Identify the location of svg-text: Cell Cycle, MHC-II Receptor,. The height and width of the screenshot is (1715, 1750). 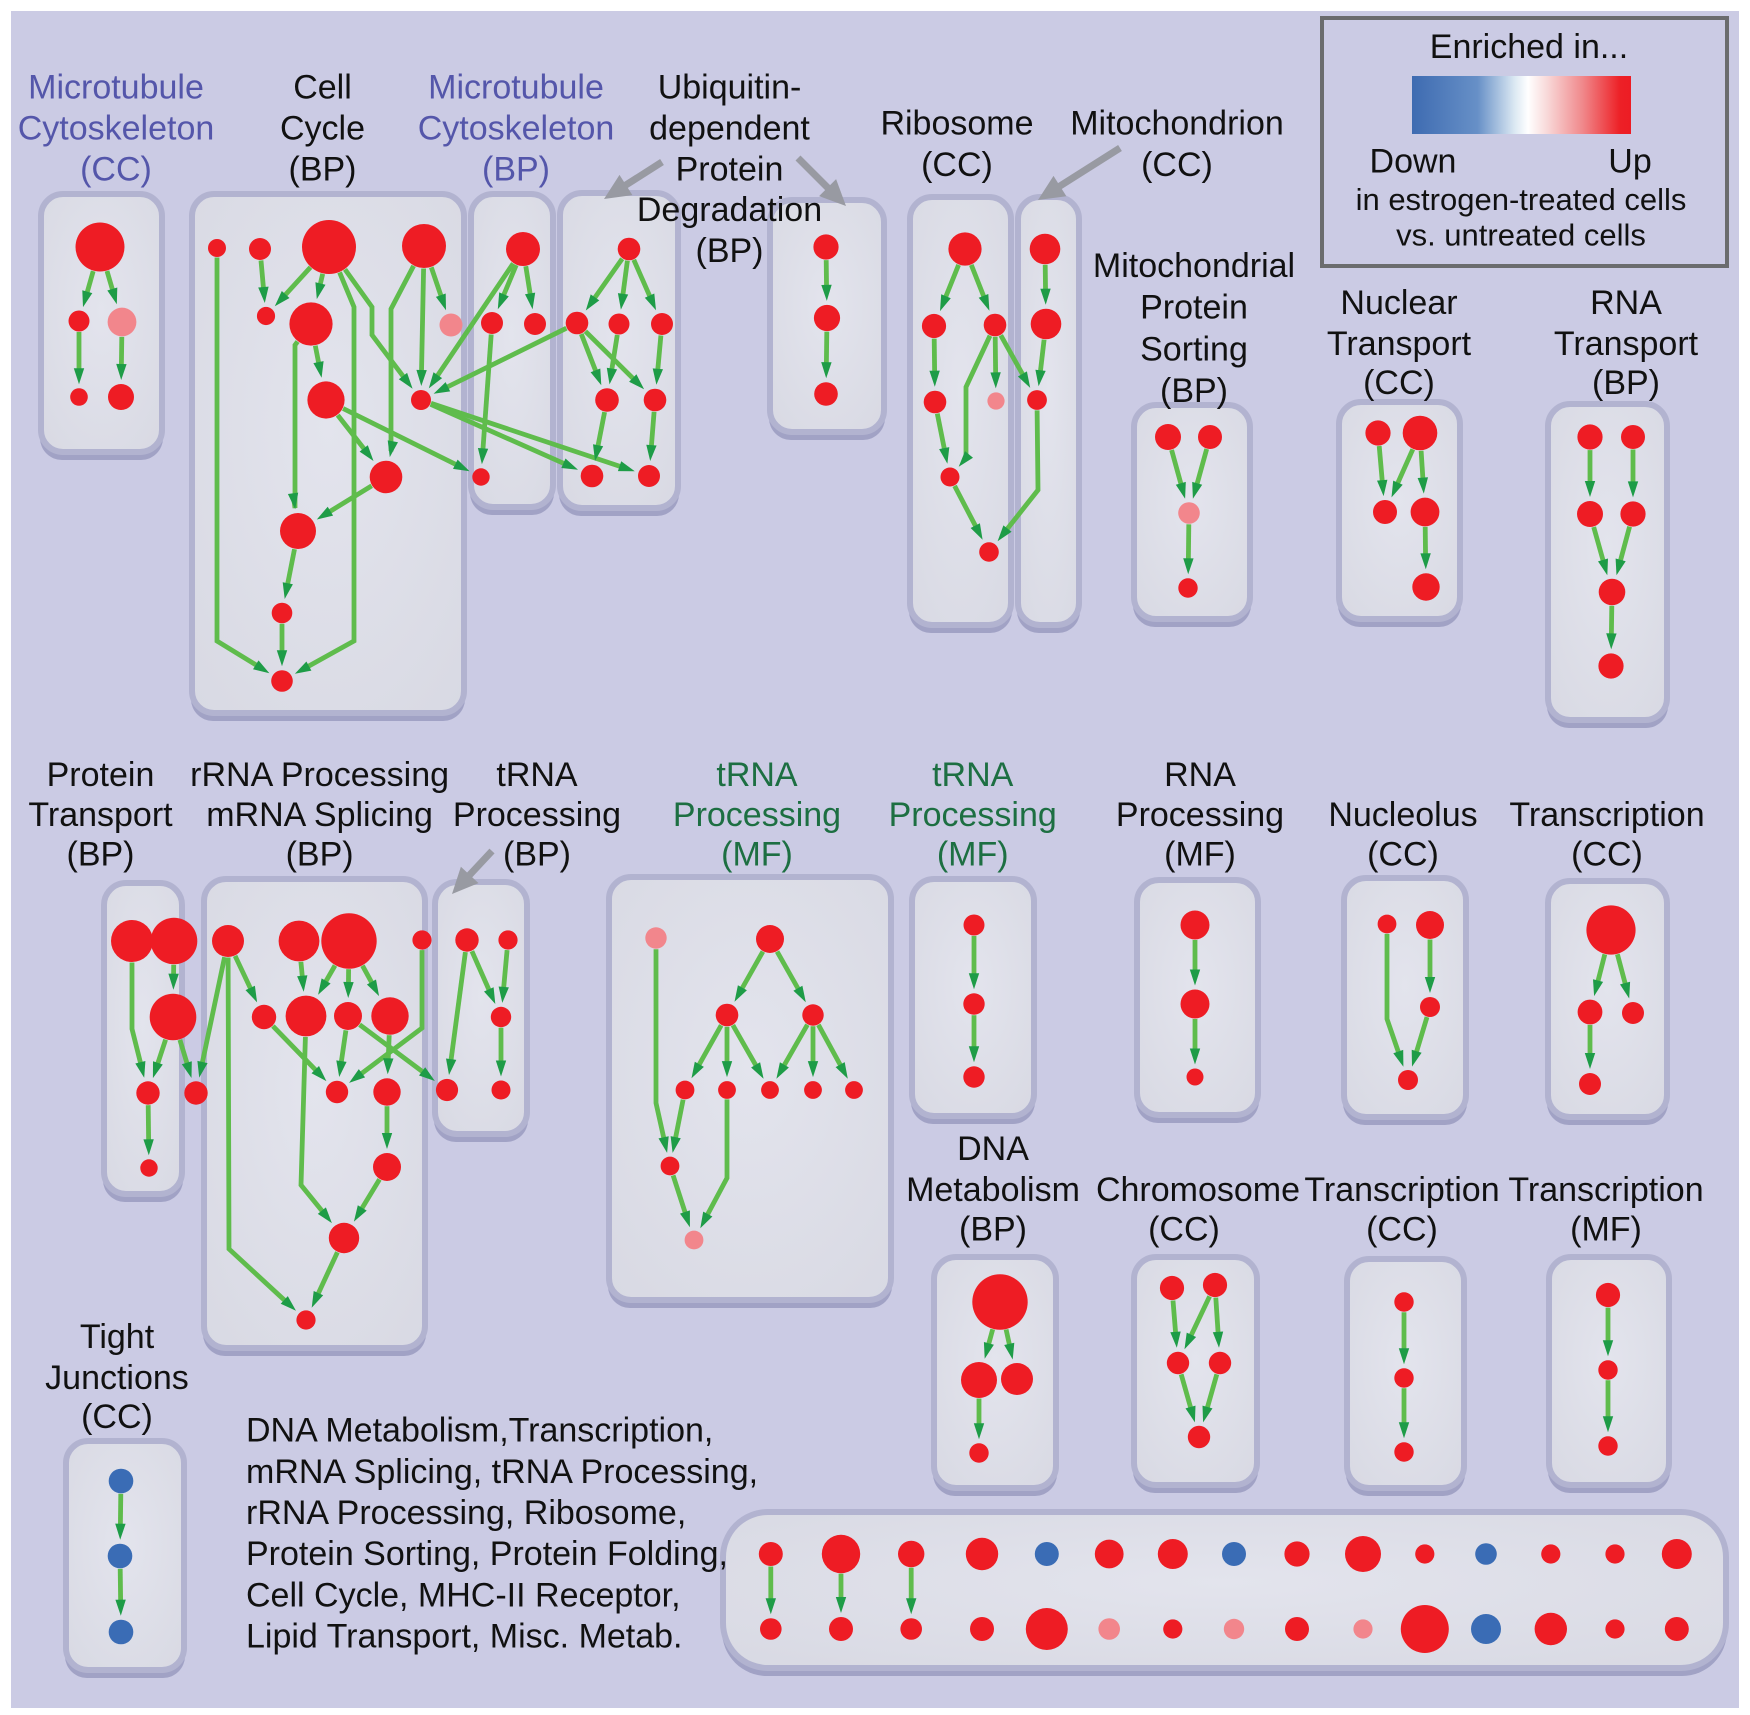
(463, 1595).